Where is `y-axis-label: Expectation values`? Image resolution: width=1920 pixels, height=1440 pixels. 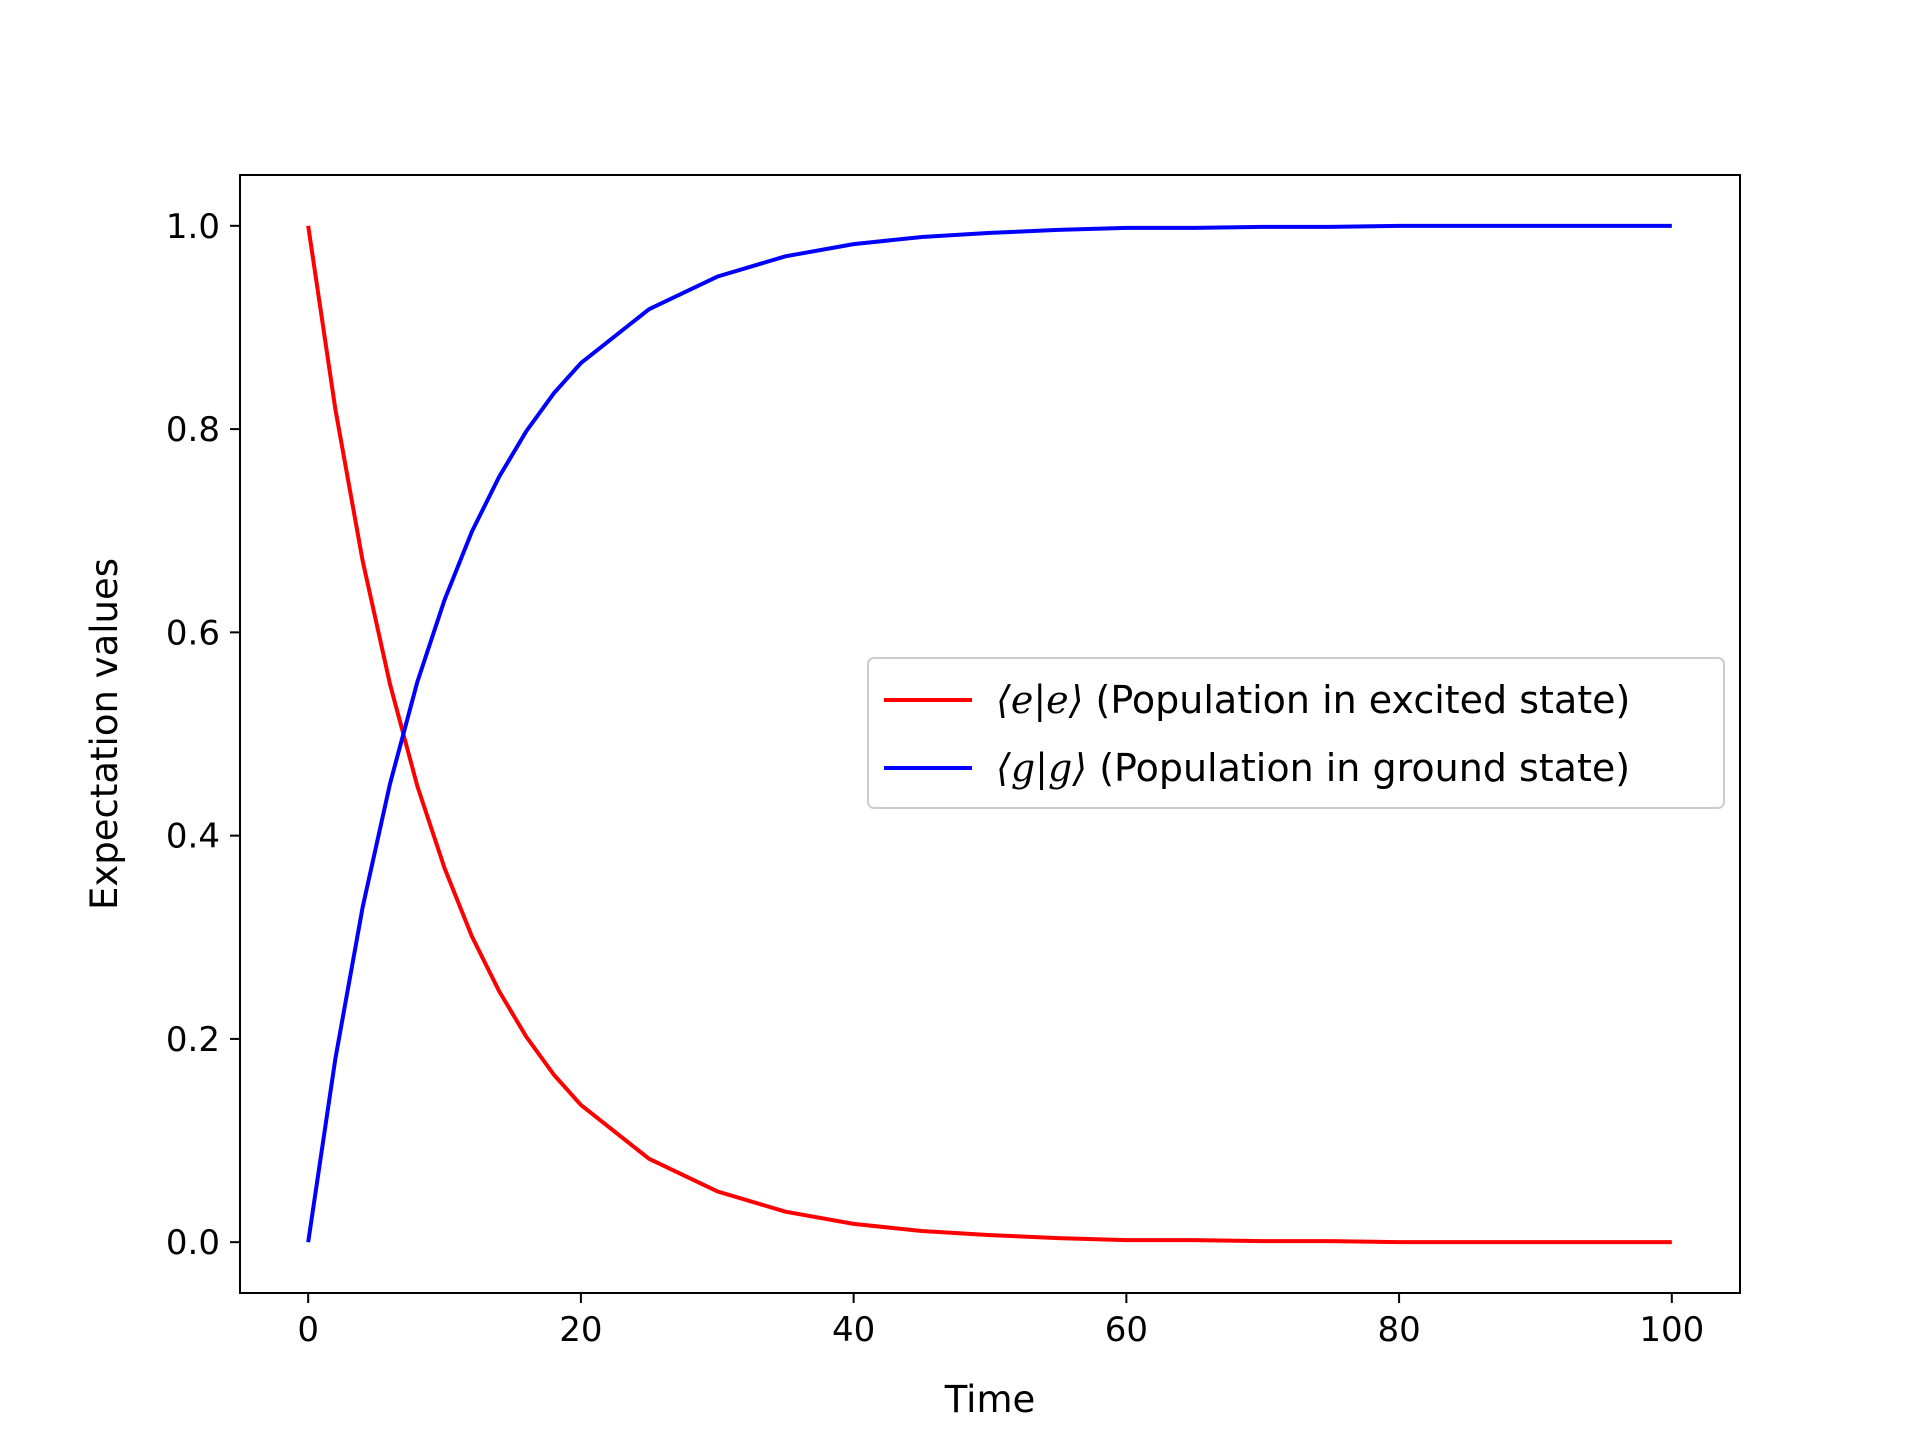 y-axis-label: Expectation values is located at coordinates (104, 734).